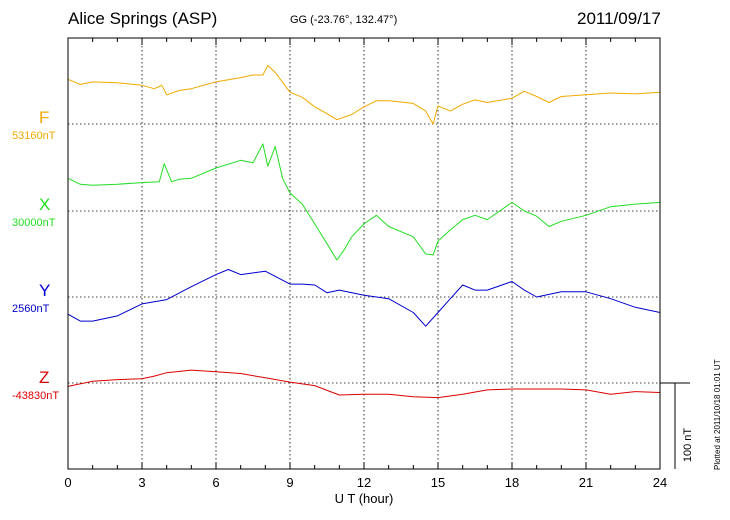  I want to click on series-line-f, so click(364, 95).